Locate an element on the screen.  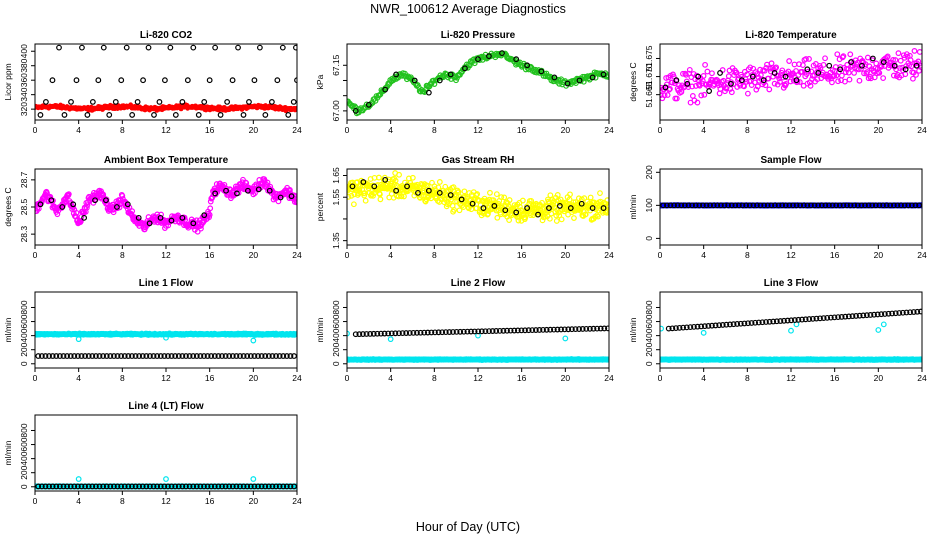
y-axis: 28.328.528.7 is located at coordinates (27, 206).